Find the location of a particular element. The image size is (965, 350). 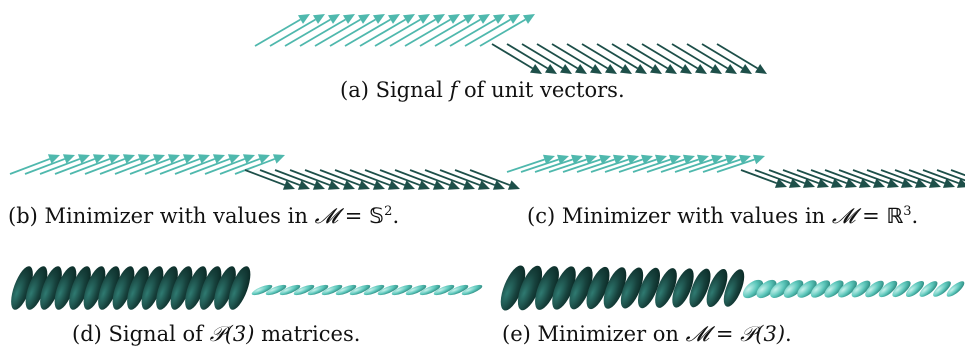

panel-a-glyph-plot is located at coordinates (510, 44).